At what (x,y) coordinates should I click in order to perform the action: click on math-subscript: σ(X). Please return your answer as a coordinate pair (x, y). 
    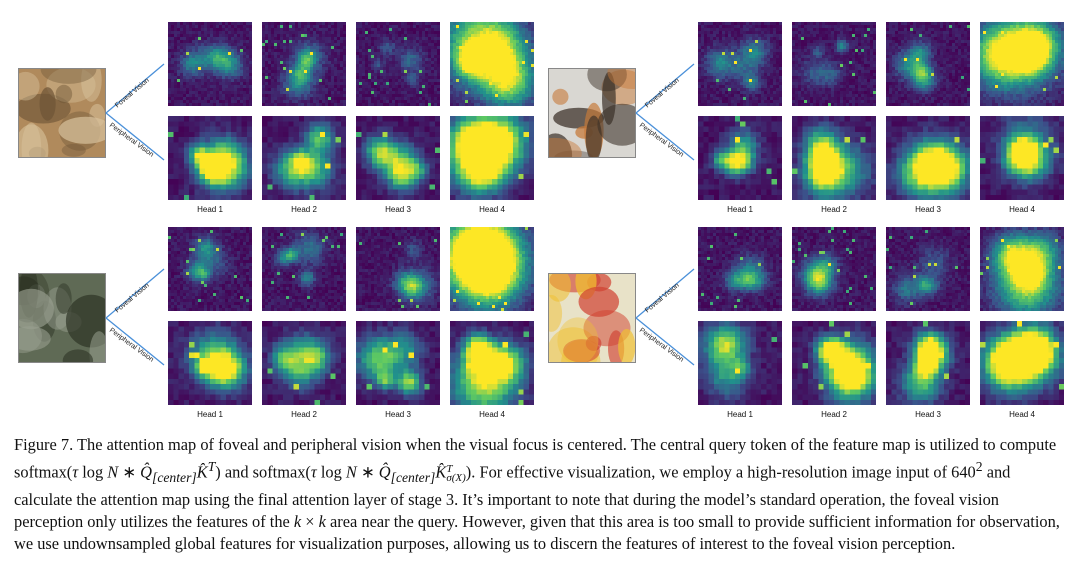
    Looking at the image, I should click on (456, 477).